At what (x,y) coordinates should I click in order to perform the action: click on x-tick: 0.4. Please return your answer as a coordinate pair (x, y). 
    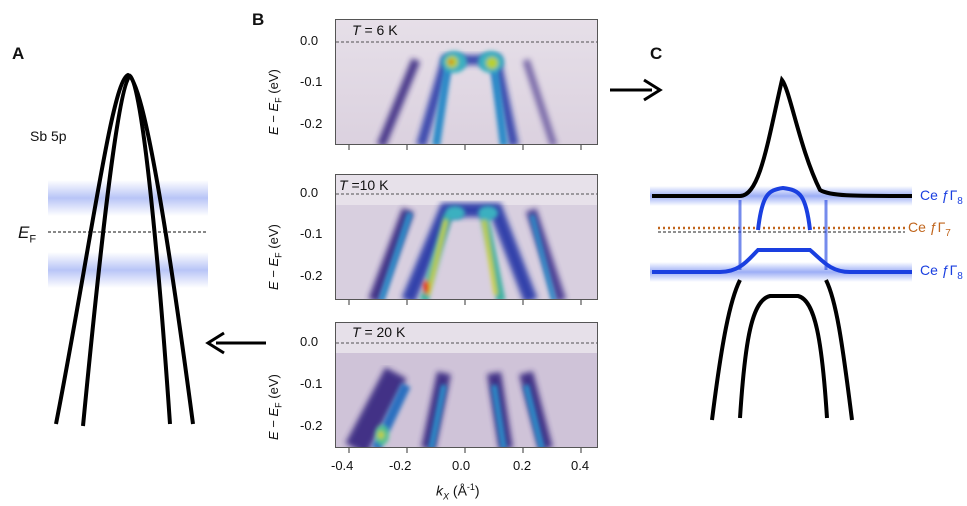
    Looking at the image, I should click on (580, 465).